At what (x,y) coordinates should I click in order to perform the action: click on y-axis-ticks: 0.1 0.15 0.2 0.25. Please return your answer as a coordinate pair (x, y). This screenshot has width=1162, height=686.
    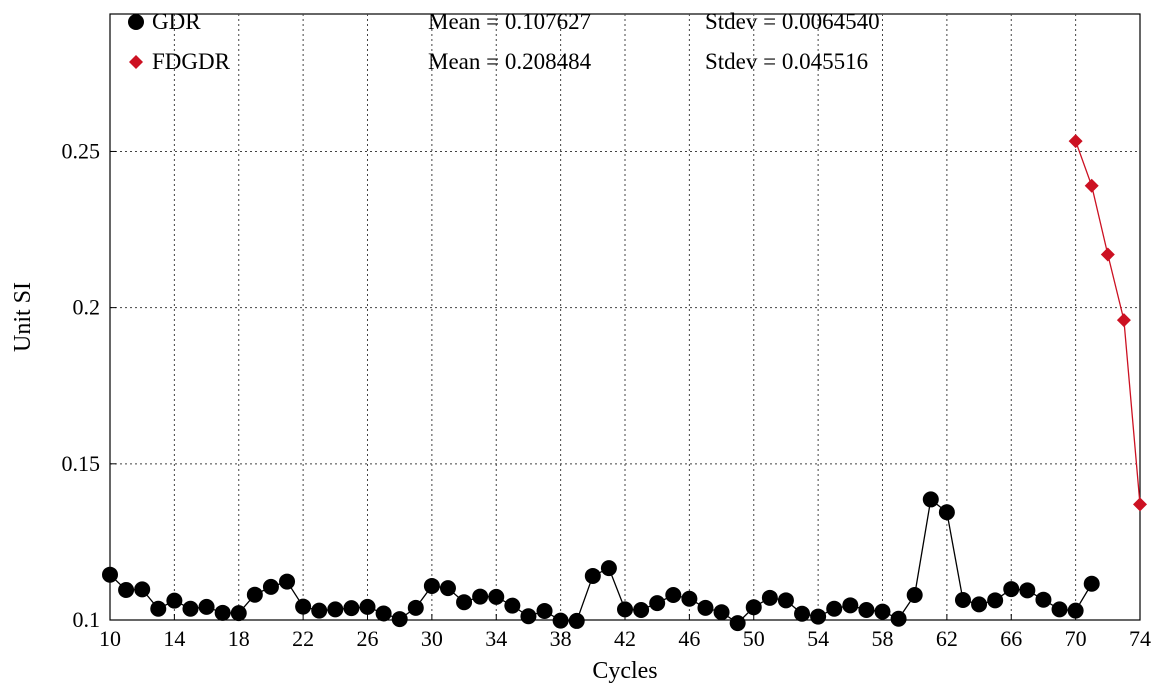
    Looking at the image, I should click on (89, 385).